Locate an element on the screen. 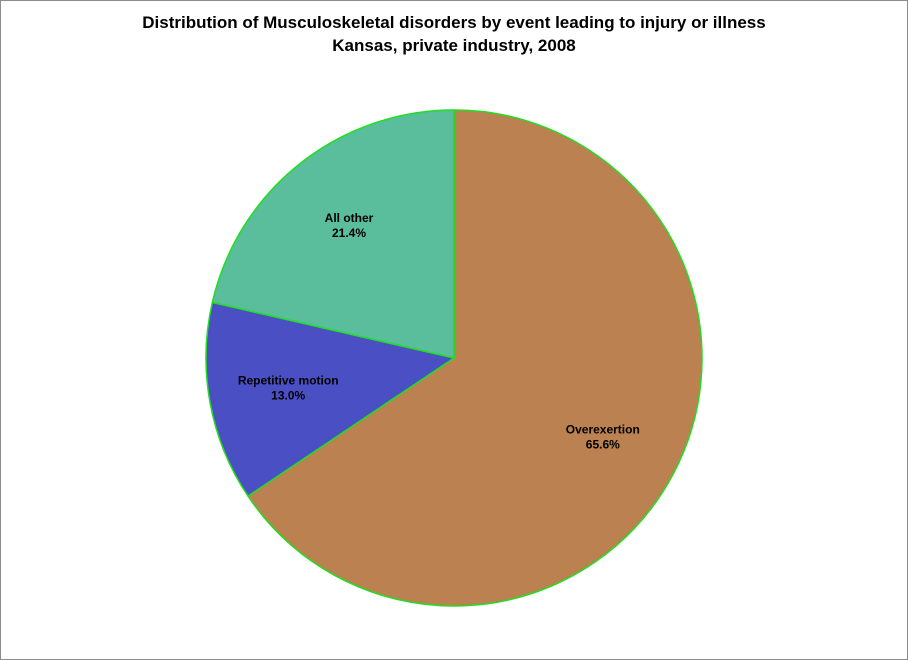  slice-label-overexertion: Overexertion 65.6% is located at coordinates (603, 436).